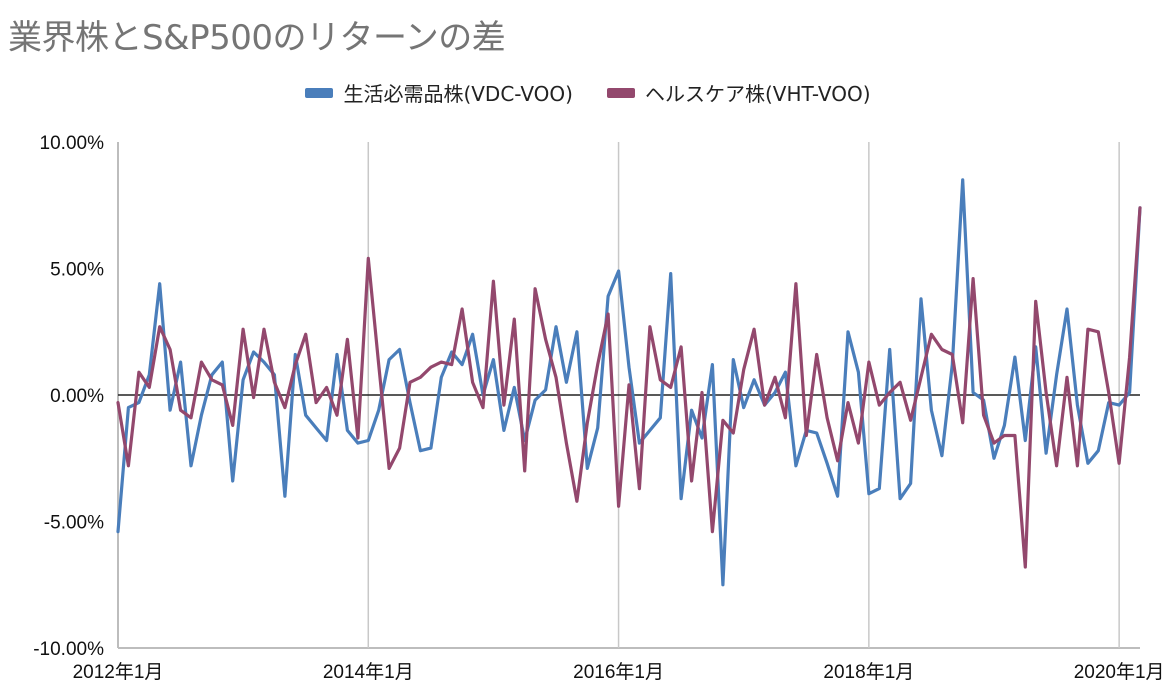  What do you see at coordinates (1119, 672) in the screenshot?
I see `x-tick-label: 2020年1月` at bounding box center [1119, 672].